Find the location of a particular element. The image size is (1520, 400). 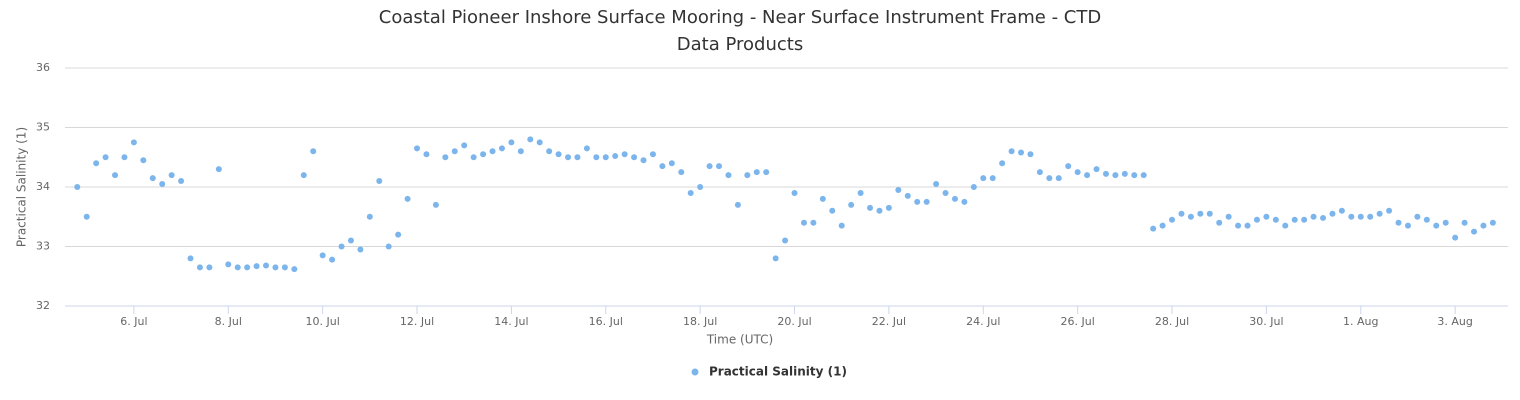

x-tick-label: 16. Jul is located at coordinates (606, 321).